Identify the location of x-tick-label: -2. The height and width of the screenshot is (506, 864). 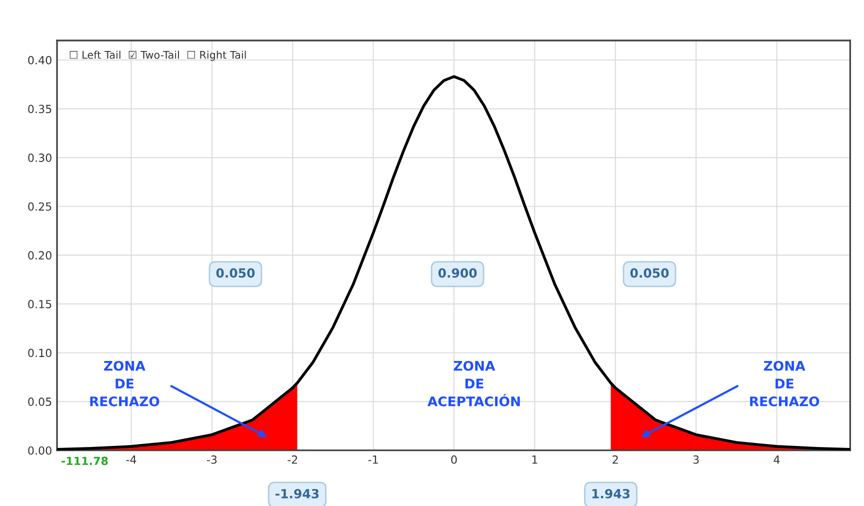
(293, 459).